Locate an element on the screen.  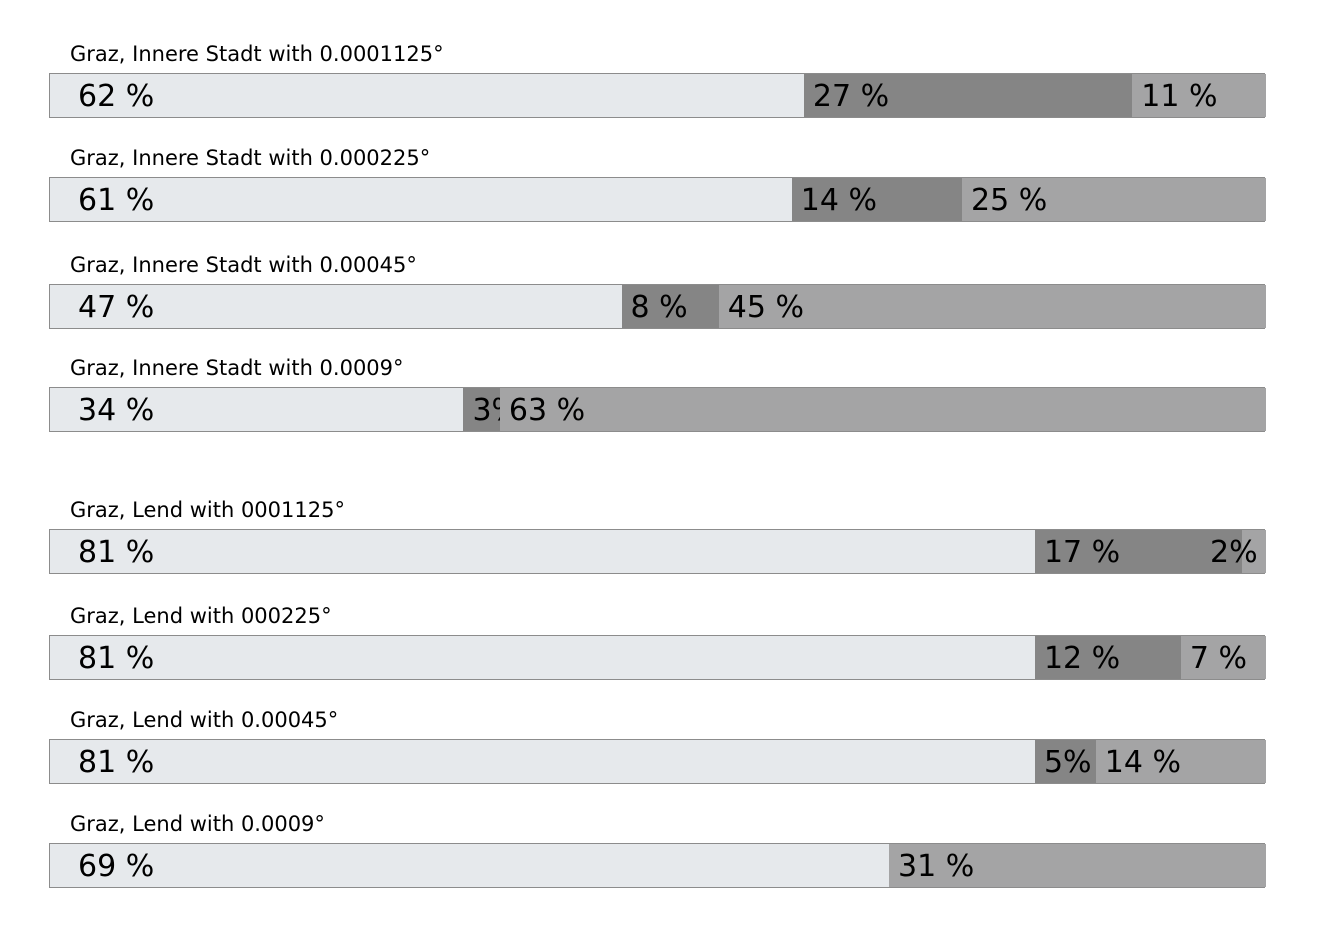
stacked-bar: 62 % 27 % 11 % is located at coordinates (657, 95).